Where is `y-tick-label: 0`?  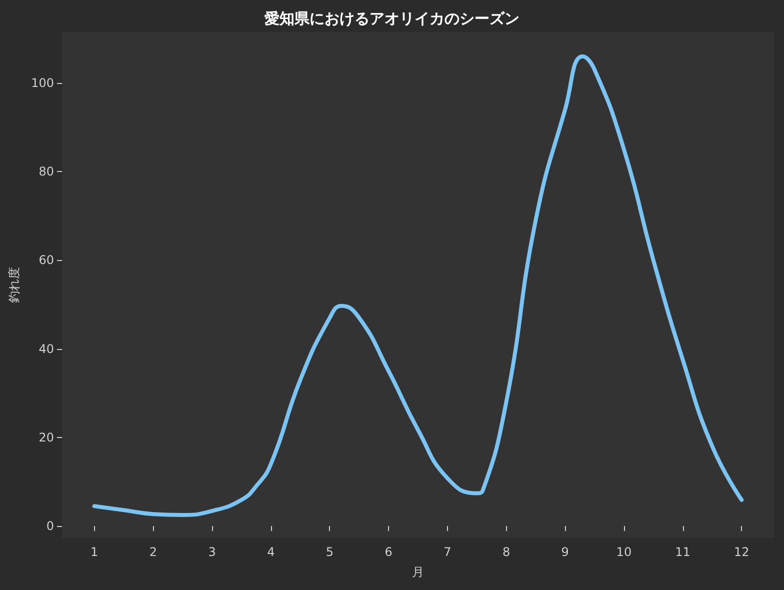
y-tick-label: 0 is located at coordinates (50, 526).